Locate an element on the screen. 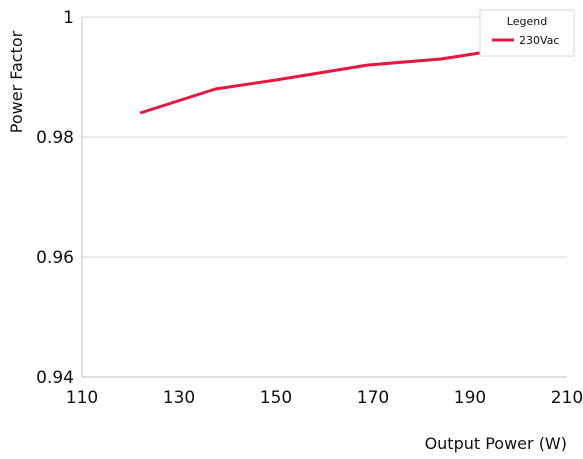 Image resolution: width=583 pixels, height=459 pixels. y-tick-label: 0.96 is located at coordinates (55, 258).